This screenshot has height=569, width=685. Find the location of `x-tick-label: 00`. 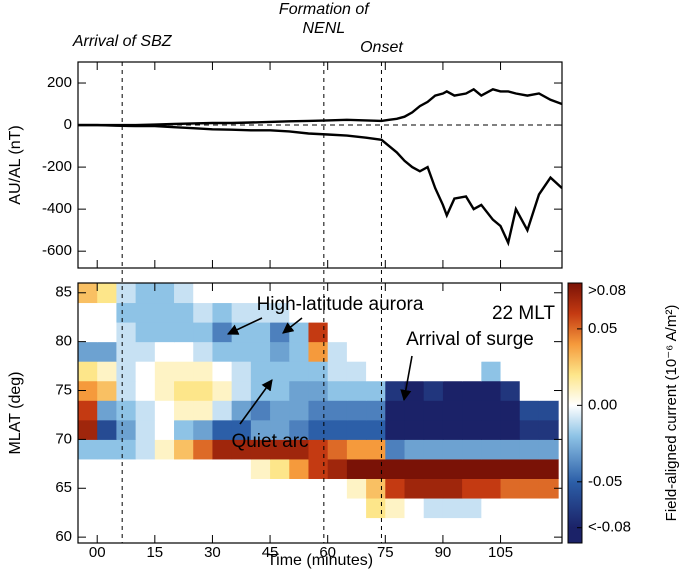

x-tick-label: 00 is located at coordinates (97, 552).